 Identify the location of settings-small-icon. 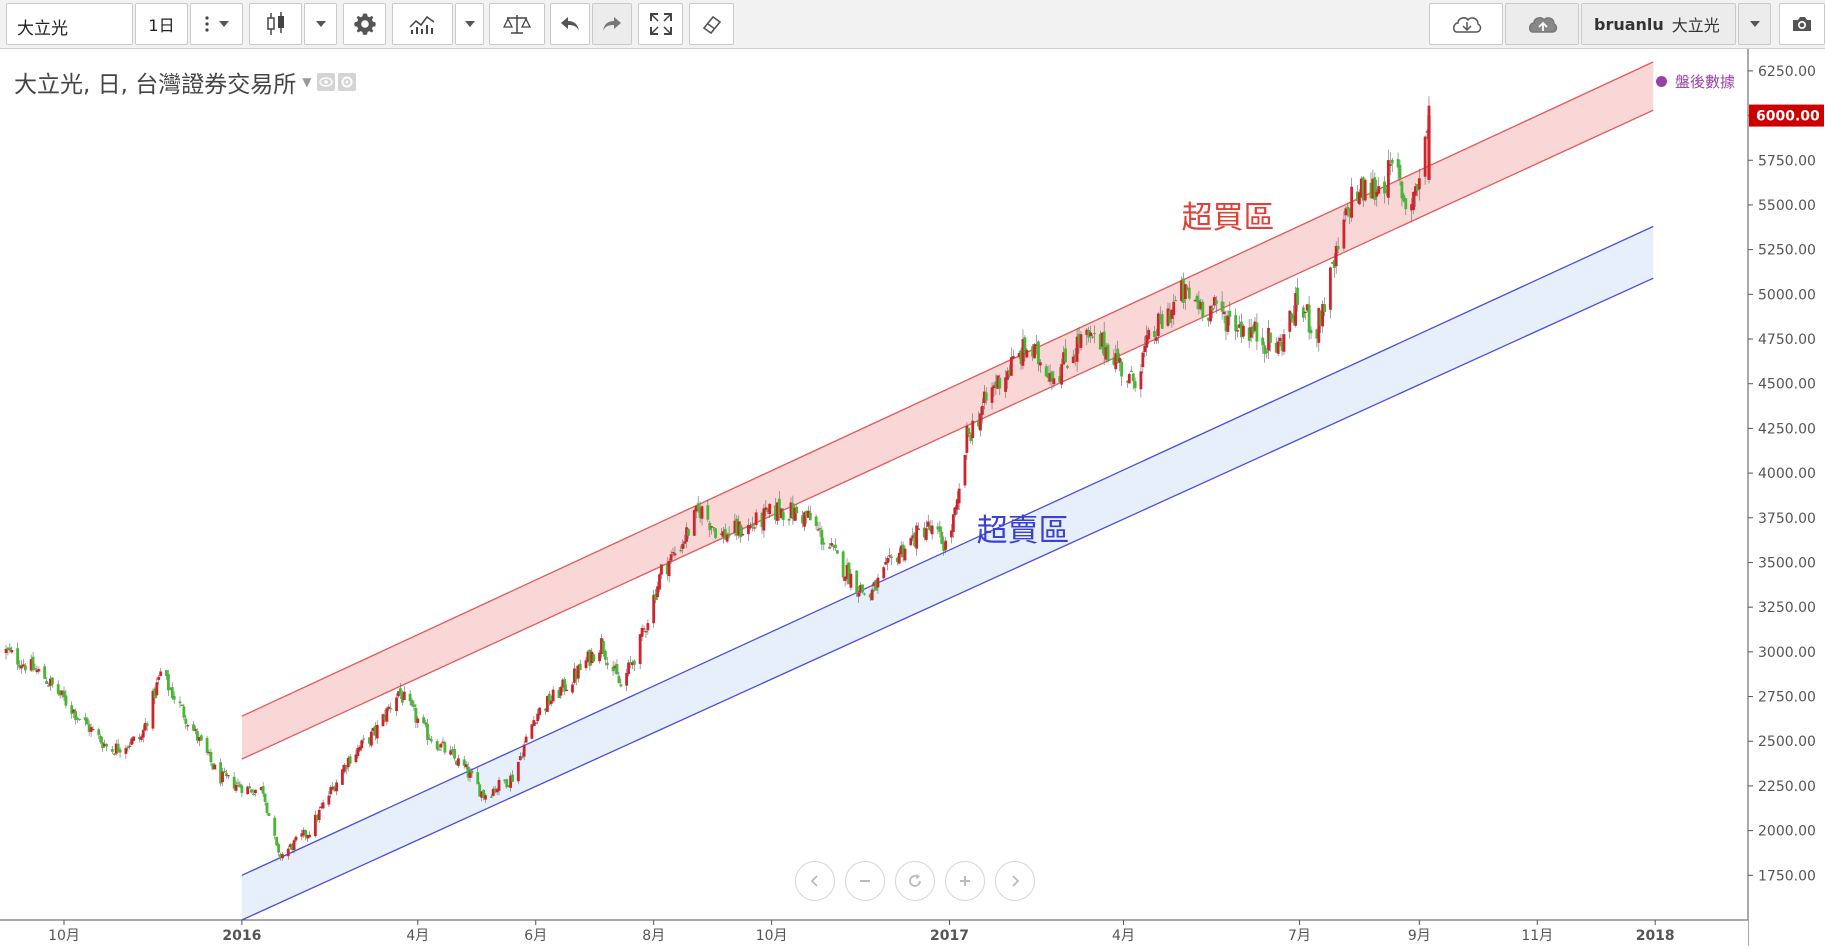
(347, 82).